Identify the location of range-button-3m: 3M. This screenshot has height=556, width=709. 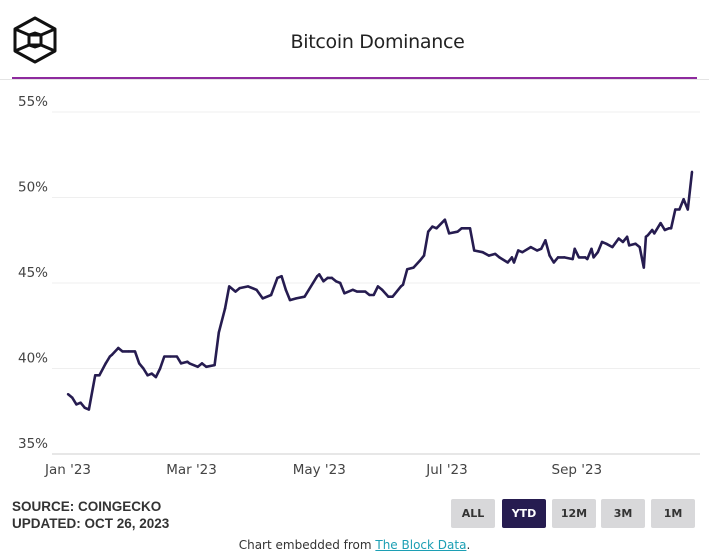
(623, 513).